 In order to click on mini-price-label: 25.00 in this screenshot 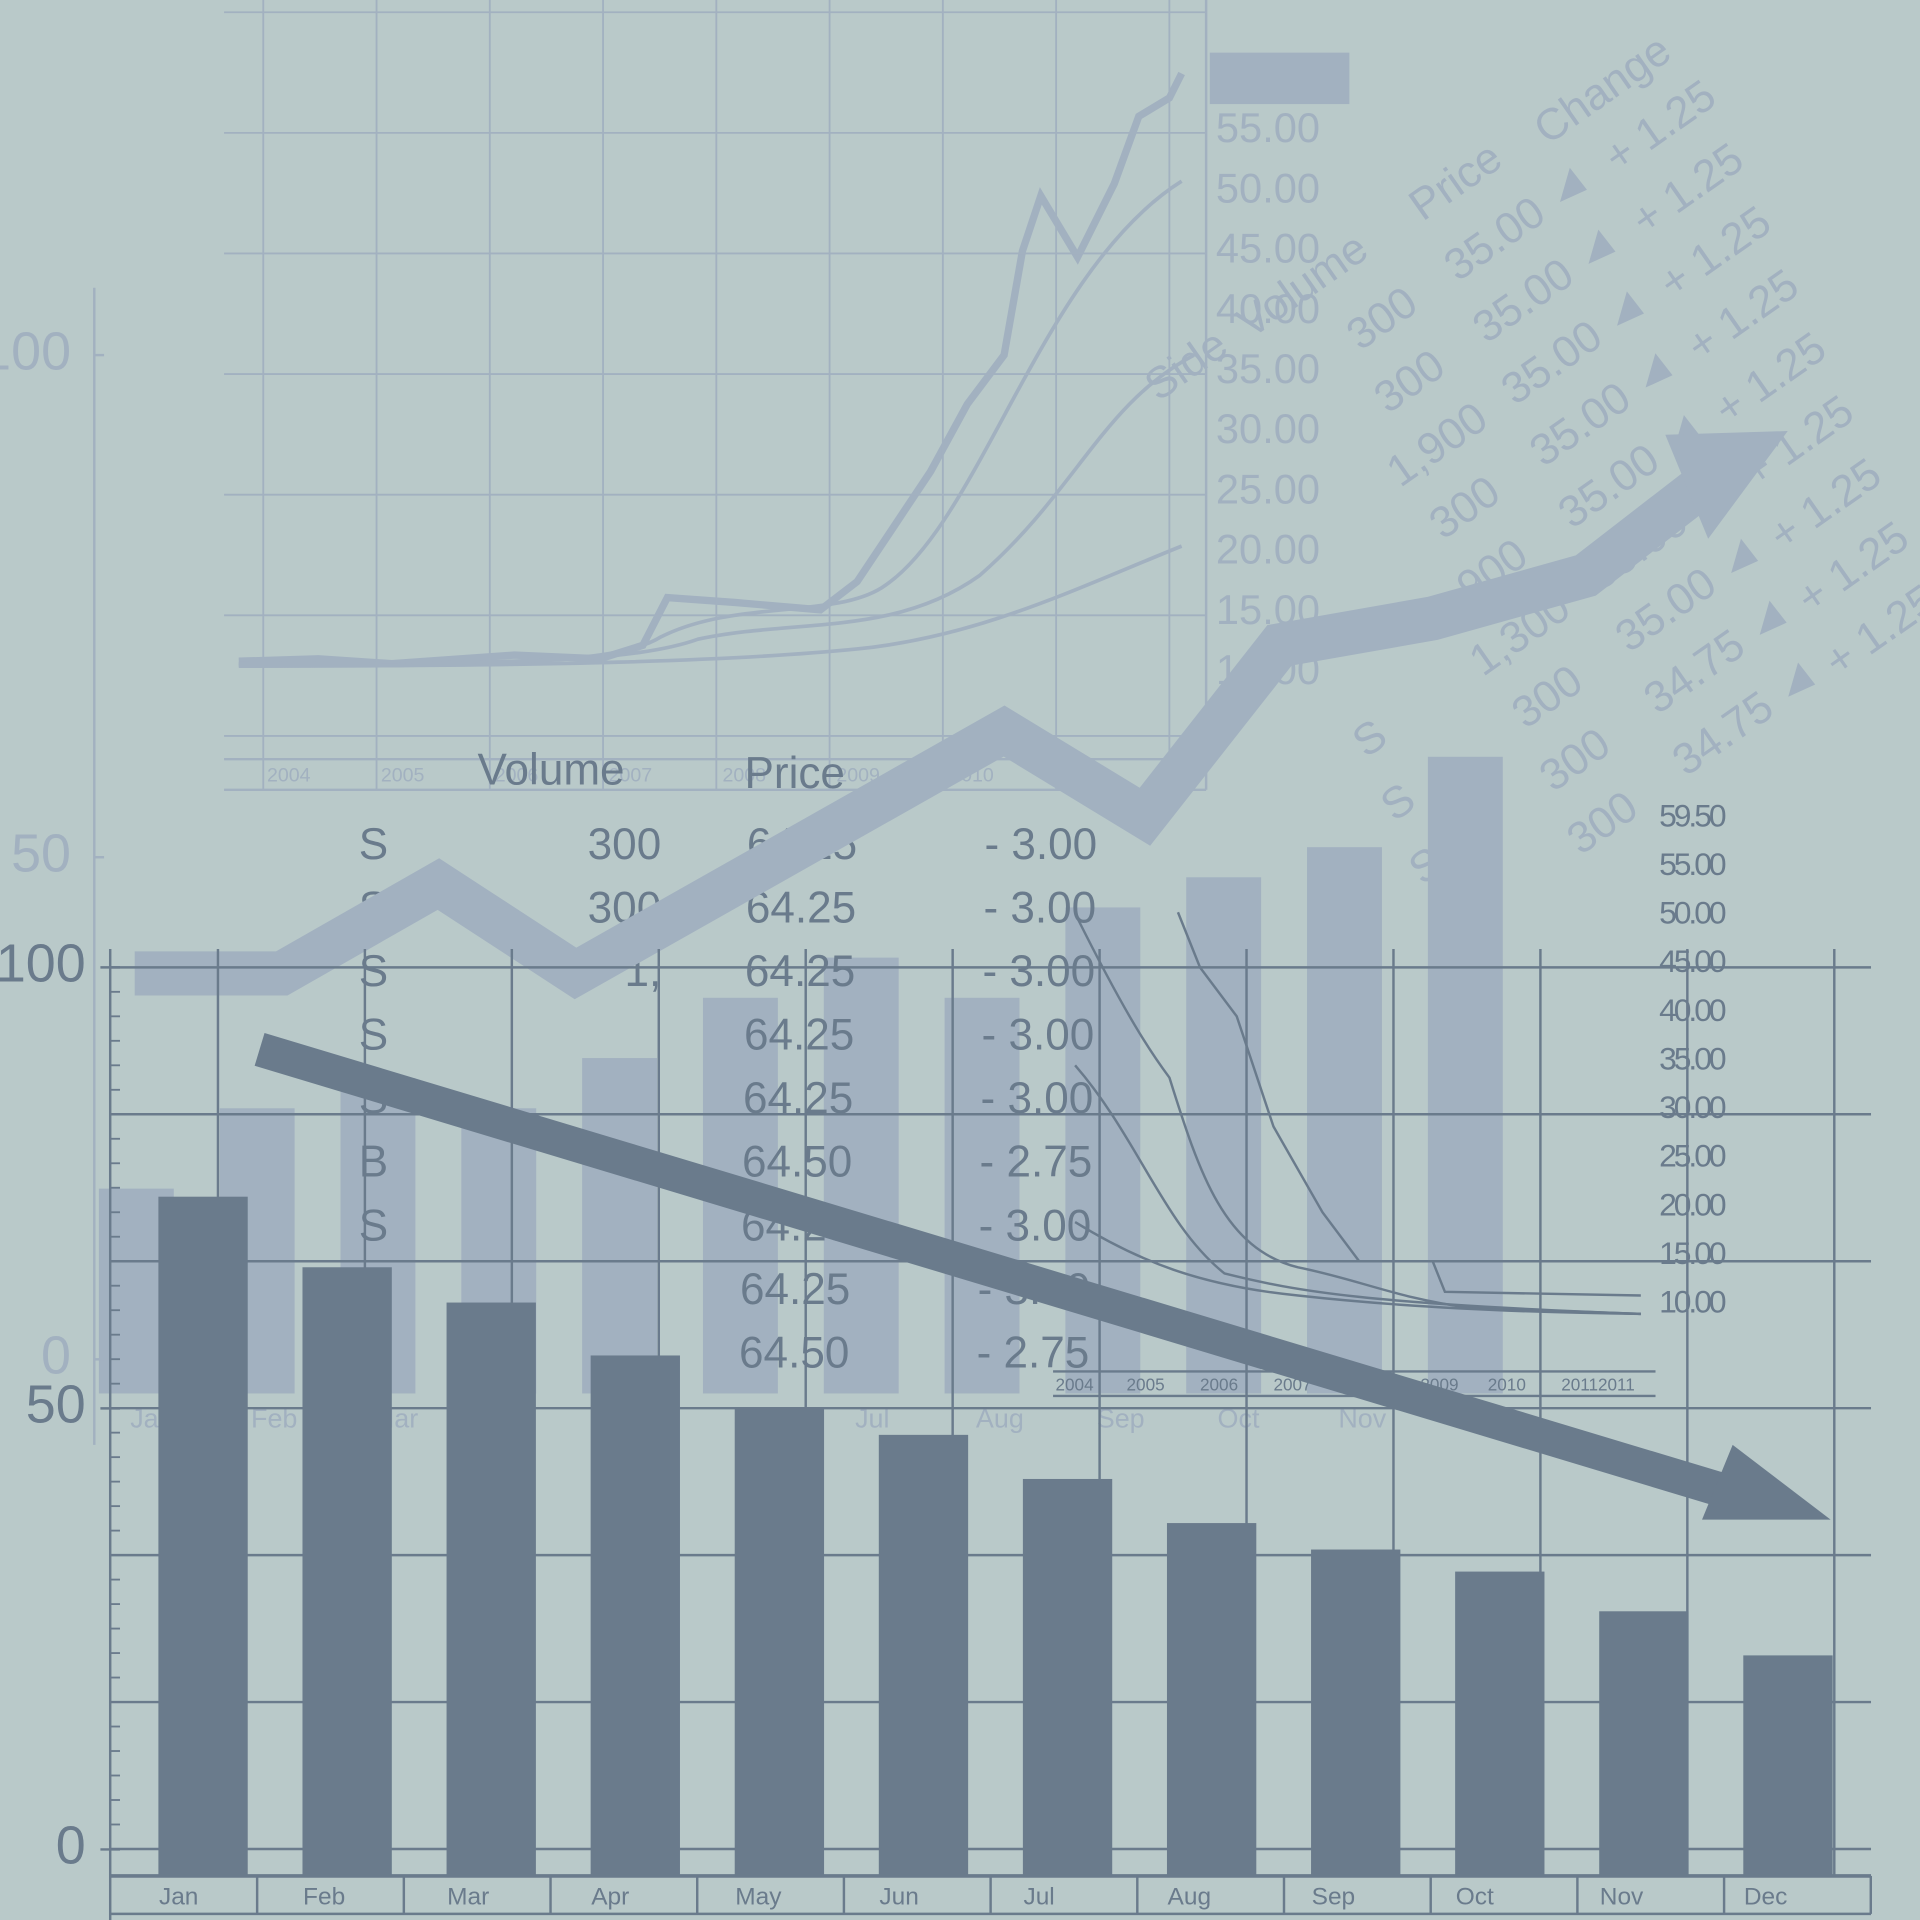, I will do `click(1692, 1156)`.